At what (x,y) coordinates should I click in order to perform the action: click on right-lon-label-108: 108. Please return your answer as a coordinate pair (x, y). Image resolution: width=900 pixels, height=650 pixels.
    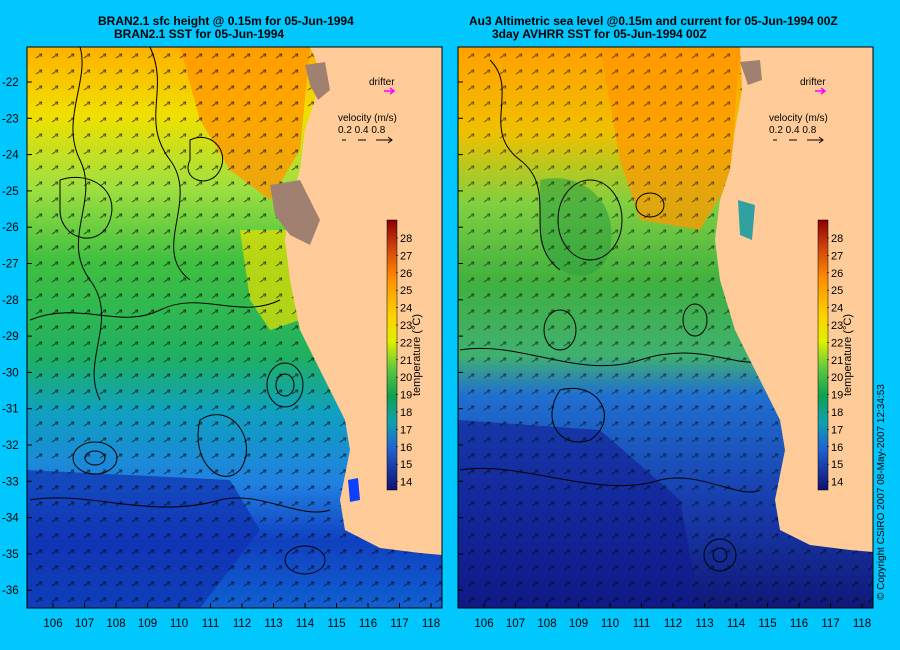
    Looking at the image, I should click on (546, 624).